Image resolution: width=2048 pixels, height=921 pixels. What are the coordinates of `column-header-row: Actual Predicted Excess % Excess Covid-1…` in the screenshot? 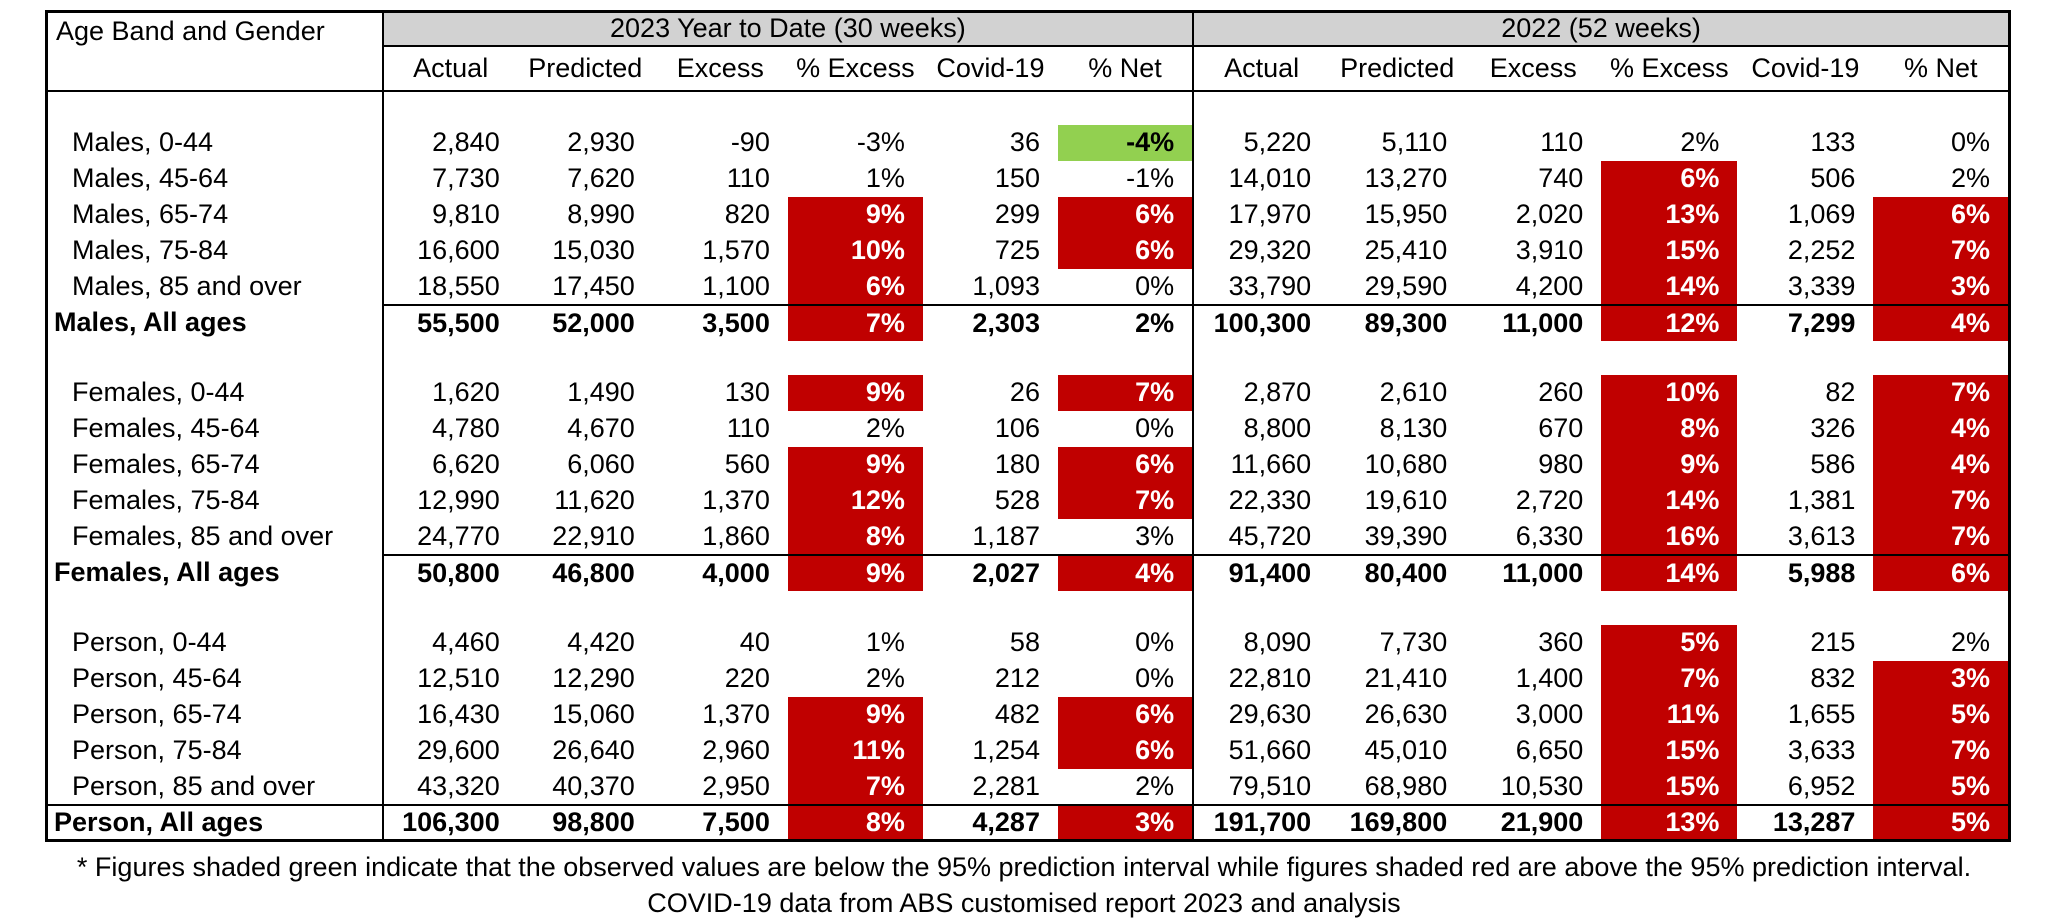 It's located at (1028, 68).